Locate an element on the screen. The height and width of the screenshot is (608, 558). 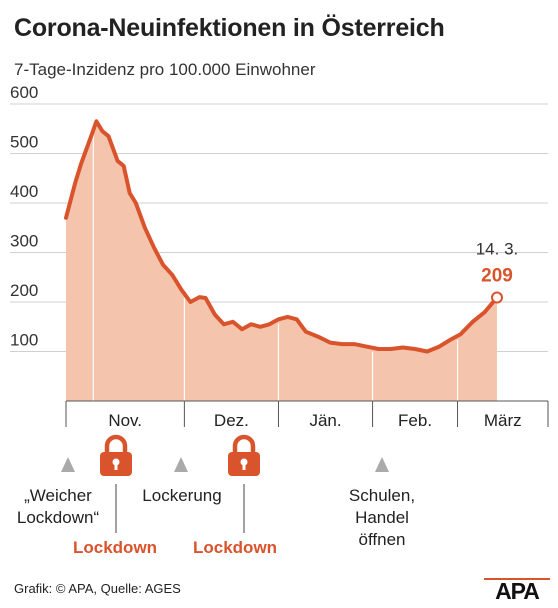
x-tick-label: Nov. is located at coordinates (125, 420).